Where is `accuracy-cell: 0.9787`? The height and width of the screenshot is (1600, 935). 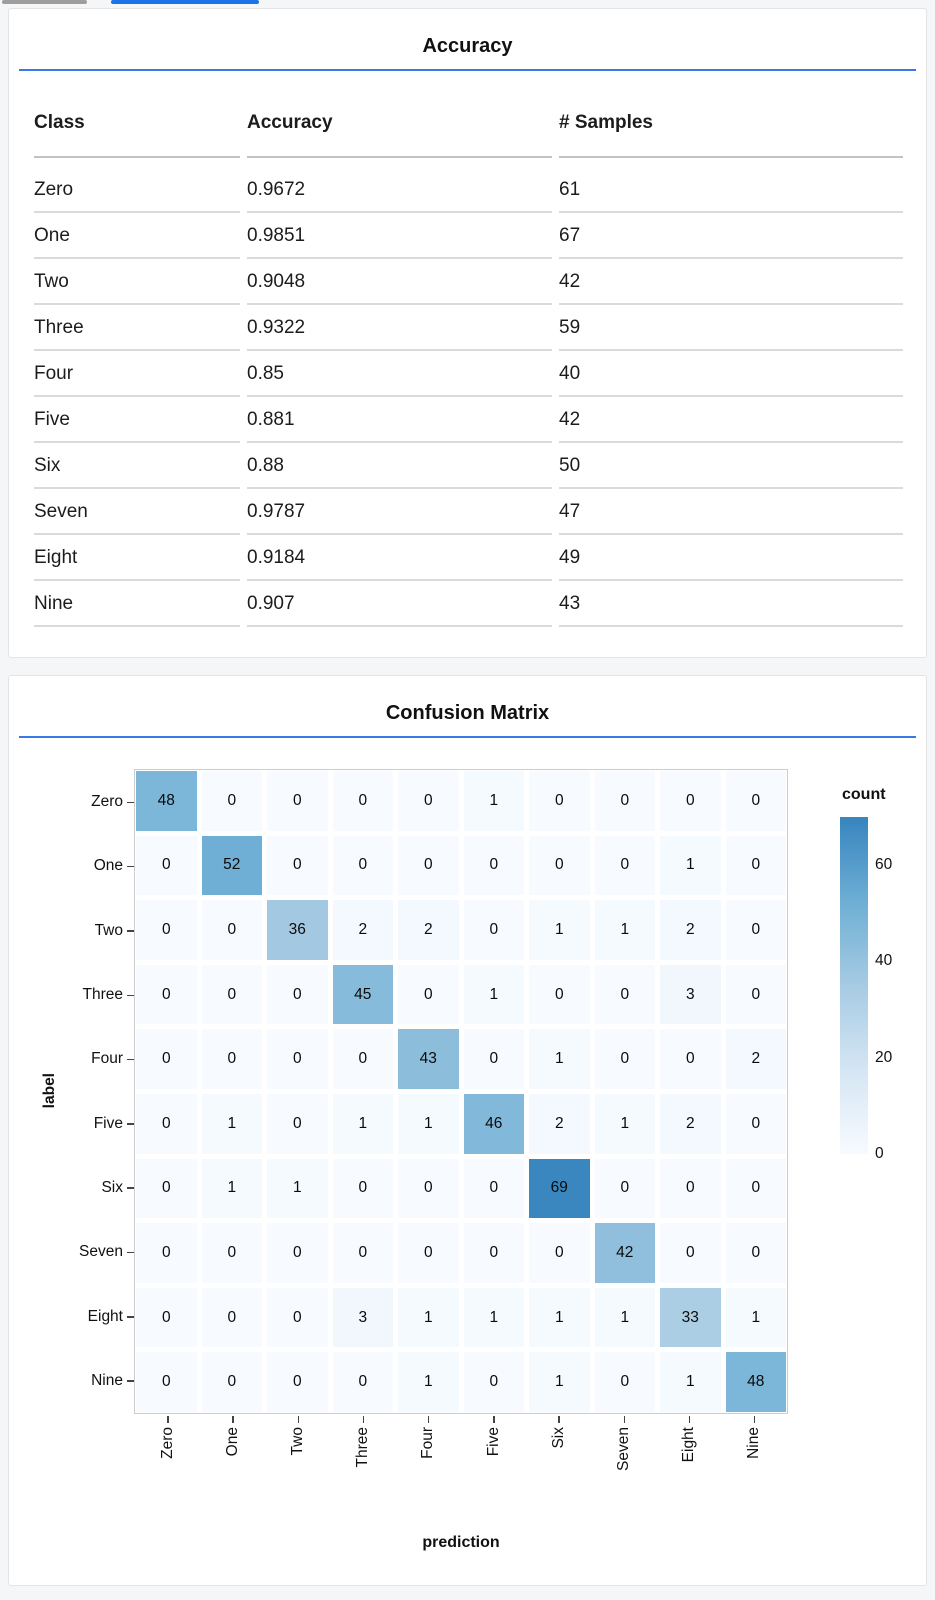
accuracy-cell: 0.9787 is located at coordinates (399, 512).